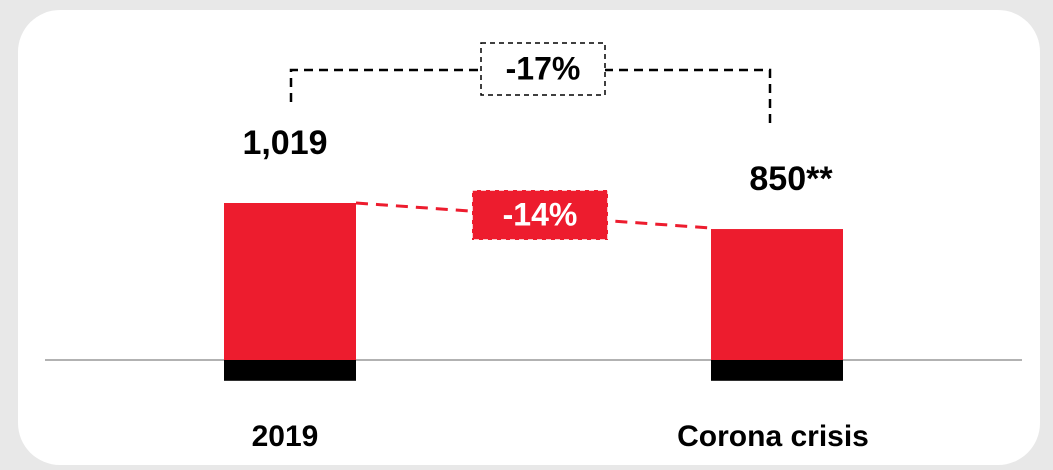 The image size is (1053, 470). I want to click on annotation: -17%, so click(543, 68).